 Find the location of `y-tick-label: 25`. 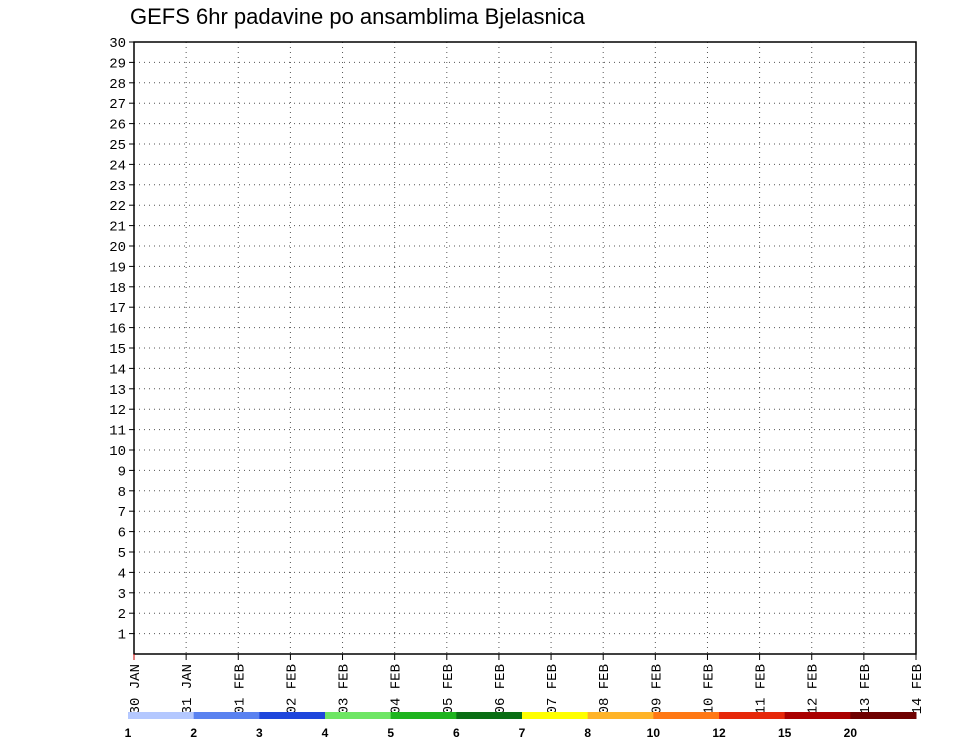

y-tick-label: 25 is located at coordinates (117, 146).